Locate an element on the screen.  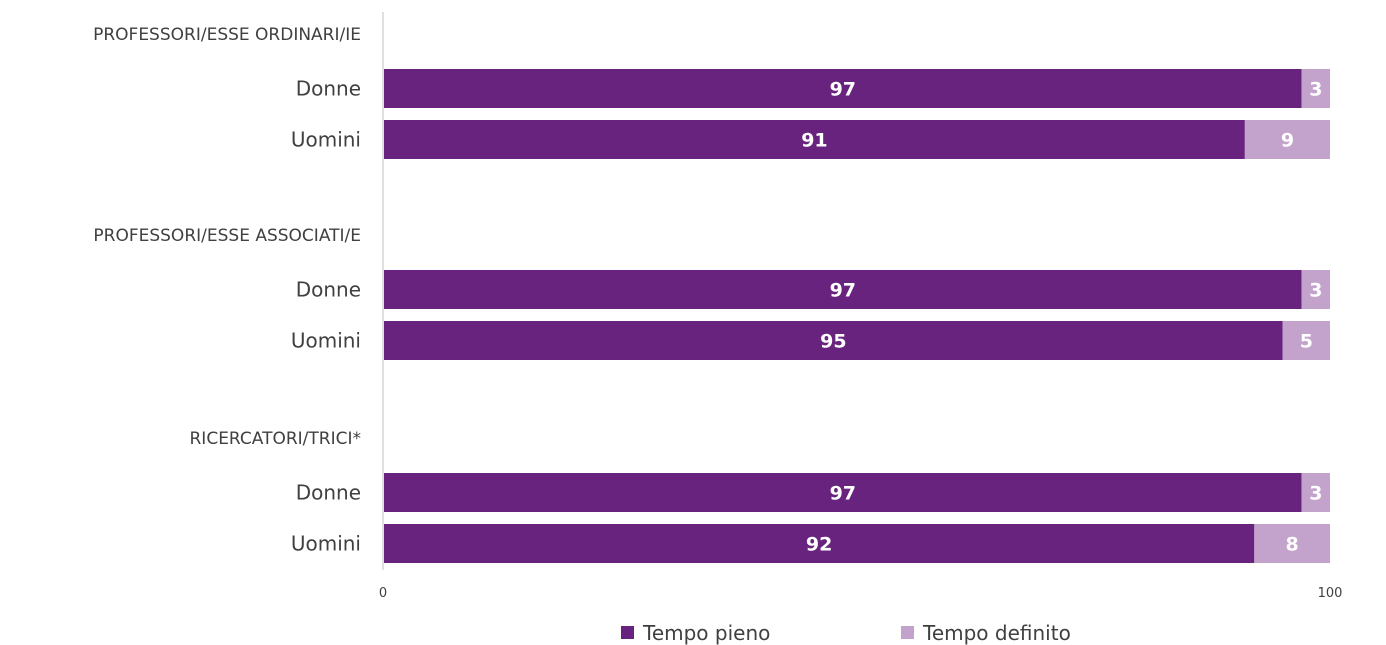
data-label: 9 is located at coordinates (1287, 141).